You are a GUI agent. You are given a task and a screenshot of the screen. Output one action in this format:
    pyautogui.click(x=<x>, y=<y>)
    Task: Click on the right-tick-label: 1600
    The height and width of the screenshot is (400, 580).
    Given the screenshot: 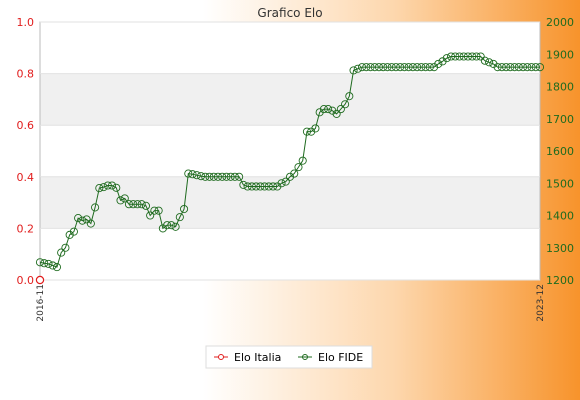 What is the action you would take?
    pyautogui.click(x=560, y=151)
    